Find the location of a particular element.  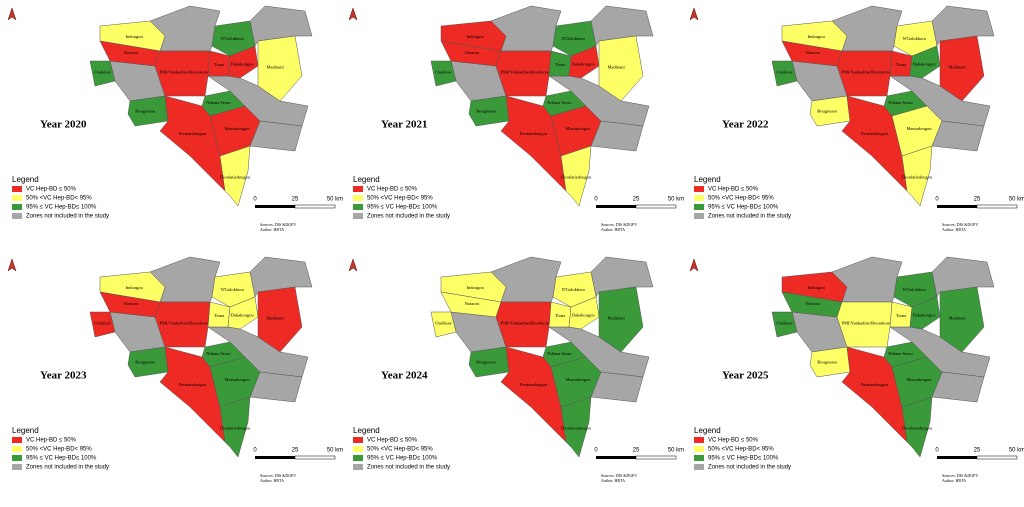

scale-label: 0 is located at coordinates (255, 451).